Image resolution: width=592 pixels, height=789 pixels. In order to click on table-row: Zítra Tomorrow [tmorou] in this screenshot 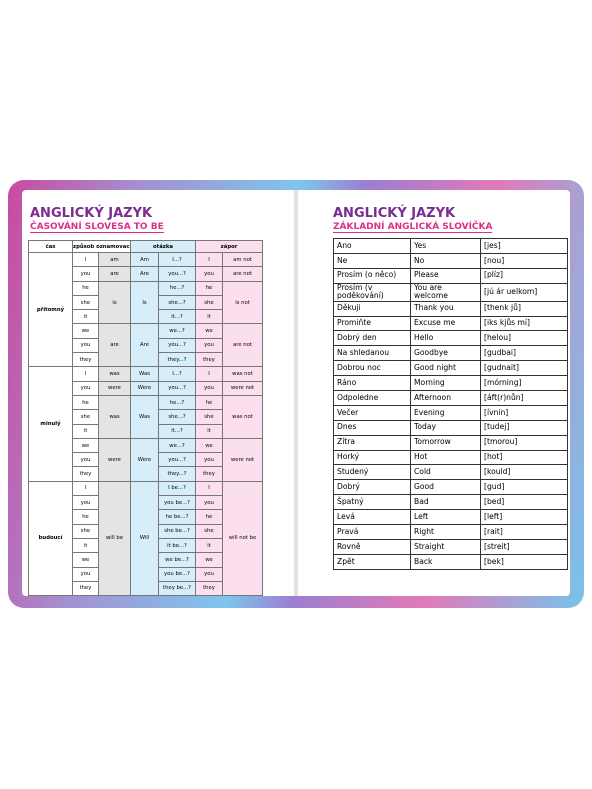, I will do `click(450, 442)`.